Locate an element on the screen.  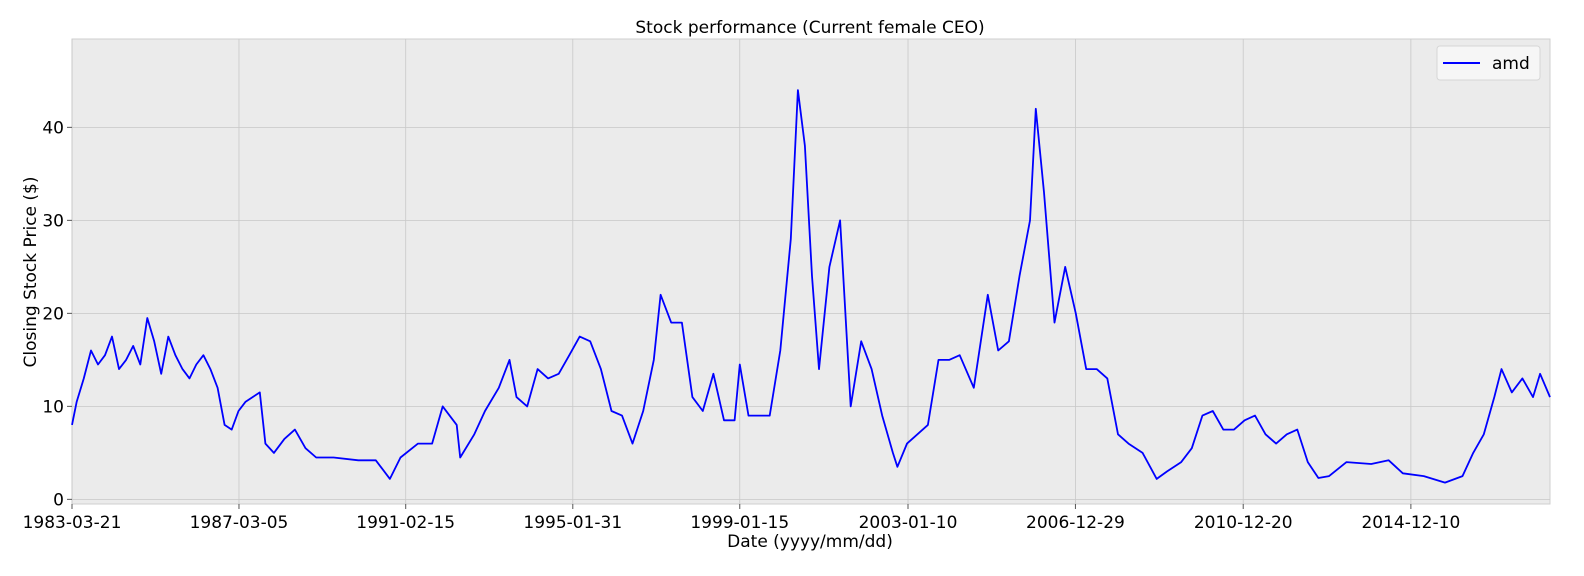
x-tick-label: 2014-12-10 is located at coordinates (1410, 523).